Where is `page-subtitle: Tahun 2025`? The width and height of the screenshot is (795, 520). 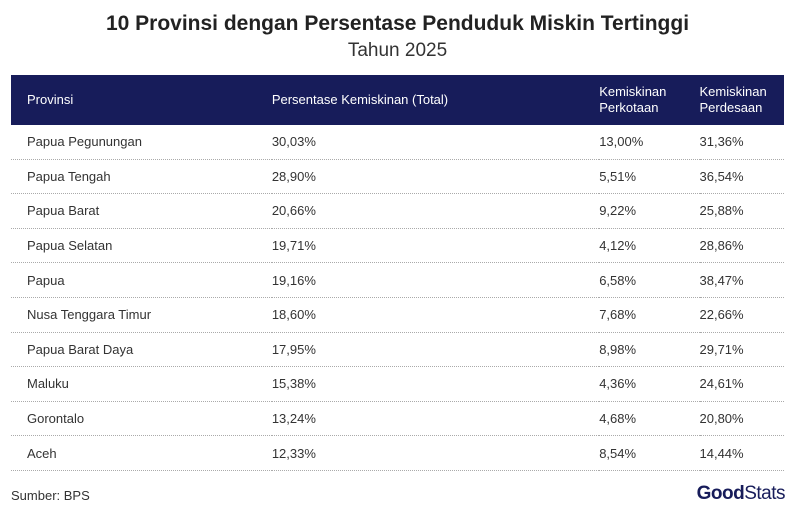 page-subtitle: Tahun 2025 is located at coordinates (397, 50).